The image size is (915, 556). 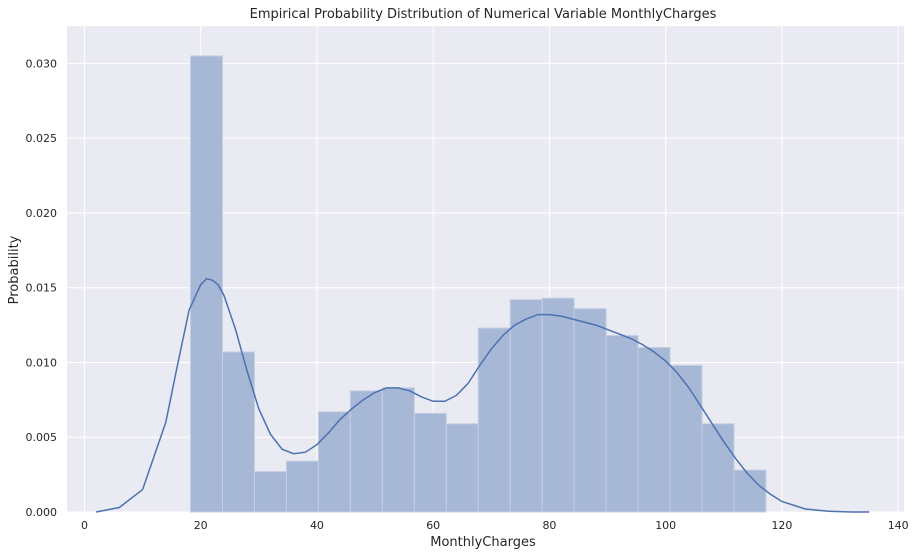 What do you see at coordinates (42, 213) in the screenshot?
I see `y-tick-label: 0.020` at bounding box center [42, 213].